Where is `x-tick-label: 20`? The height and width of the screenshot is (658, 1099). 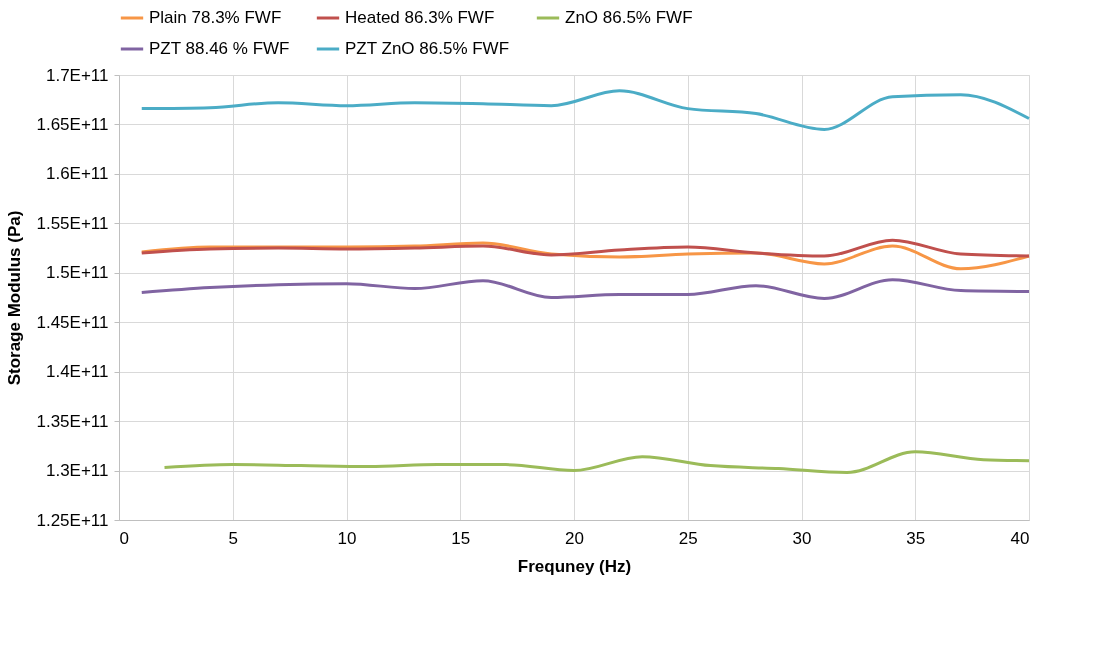 x-tick-label: 20 is located at coordinates (574, 538).